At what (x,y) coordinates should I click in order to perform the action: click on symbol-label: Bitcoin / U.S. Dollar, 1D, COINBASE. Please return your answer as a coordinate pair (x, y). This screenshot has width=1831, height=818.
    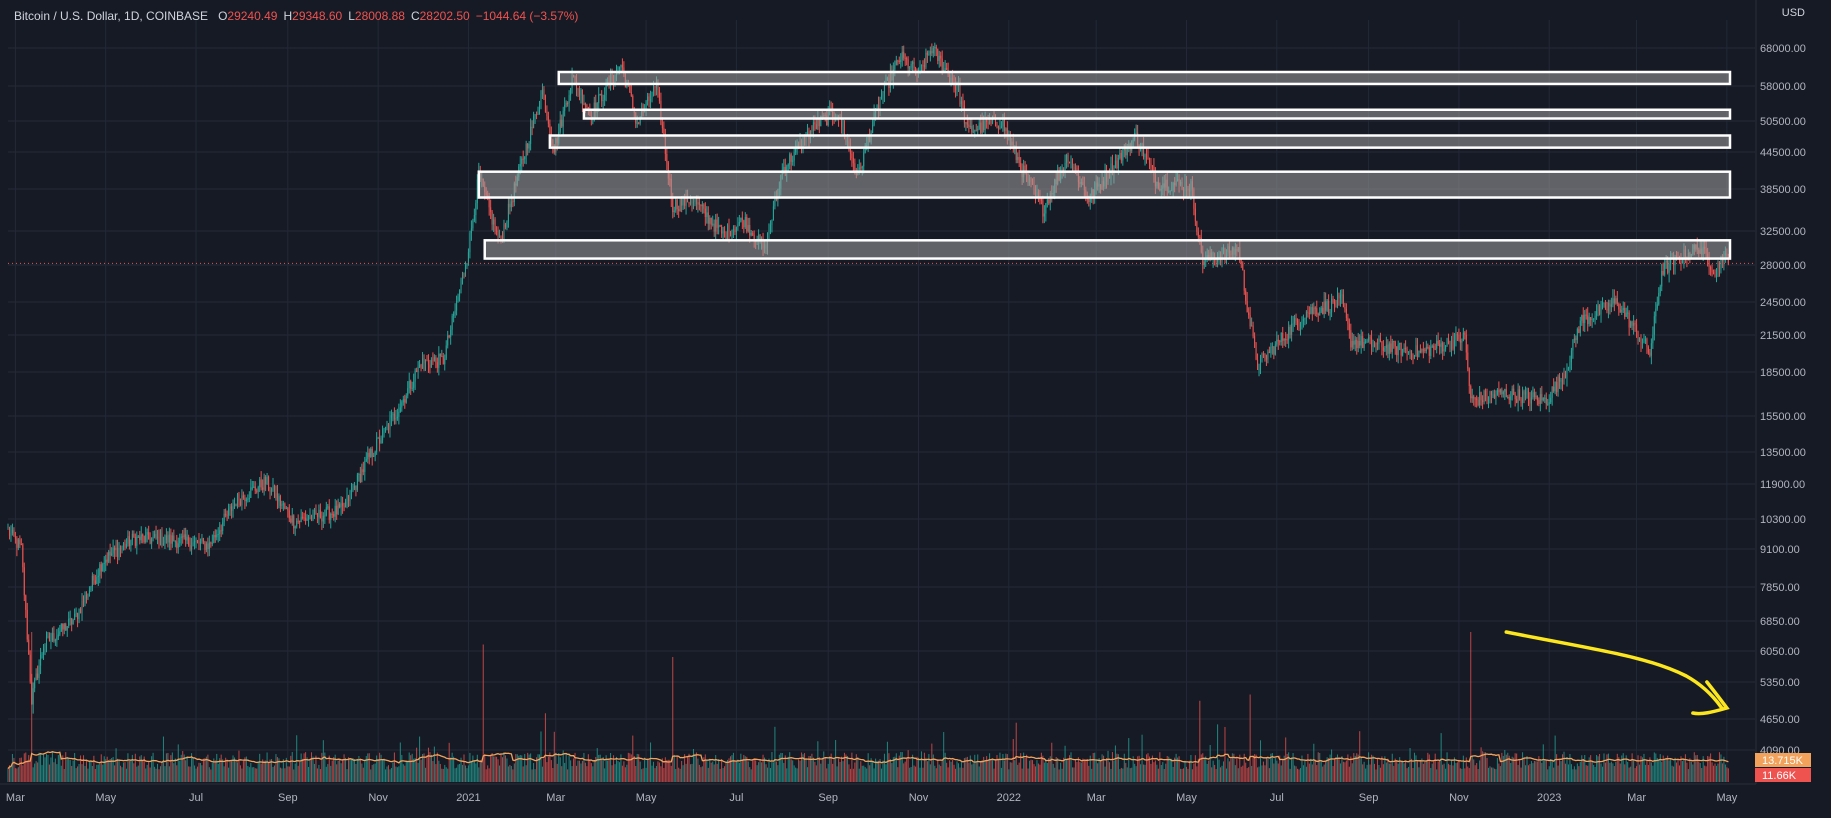
    Looking at the image, I should click on (111, 16).